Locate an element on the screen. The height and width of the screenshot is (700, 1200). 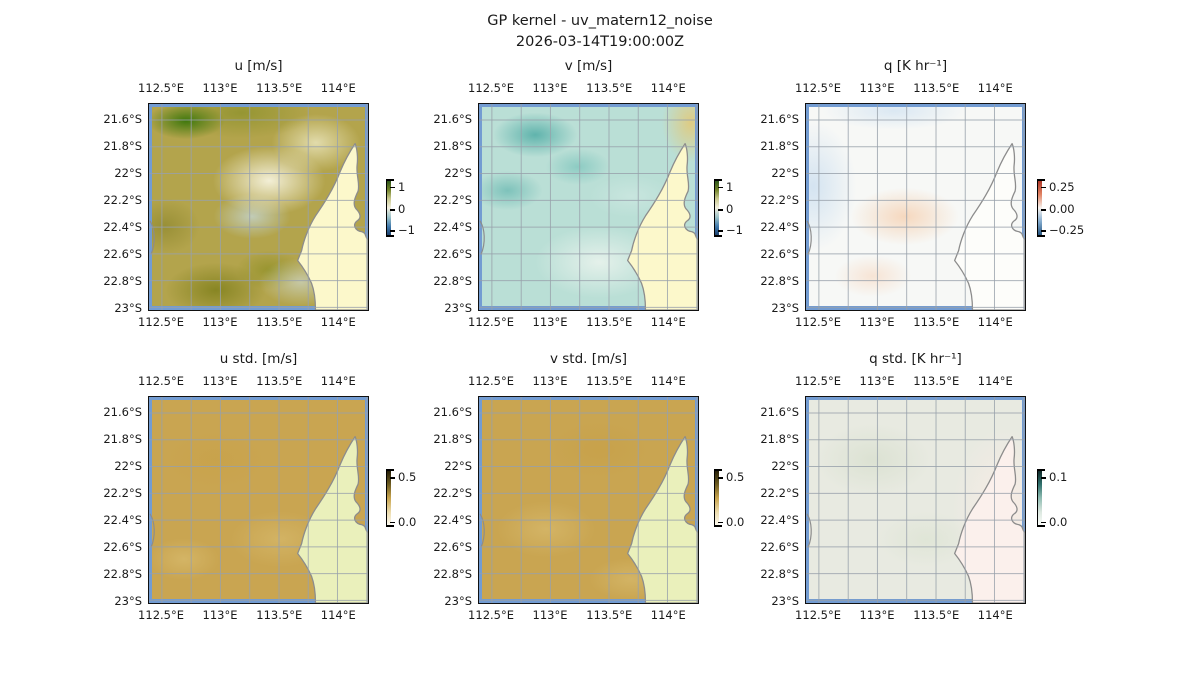
colorbar-tick: 0.5 is located at coordinates (403, 477).